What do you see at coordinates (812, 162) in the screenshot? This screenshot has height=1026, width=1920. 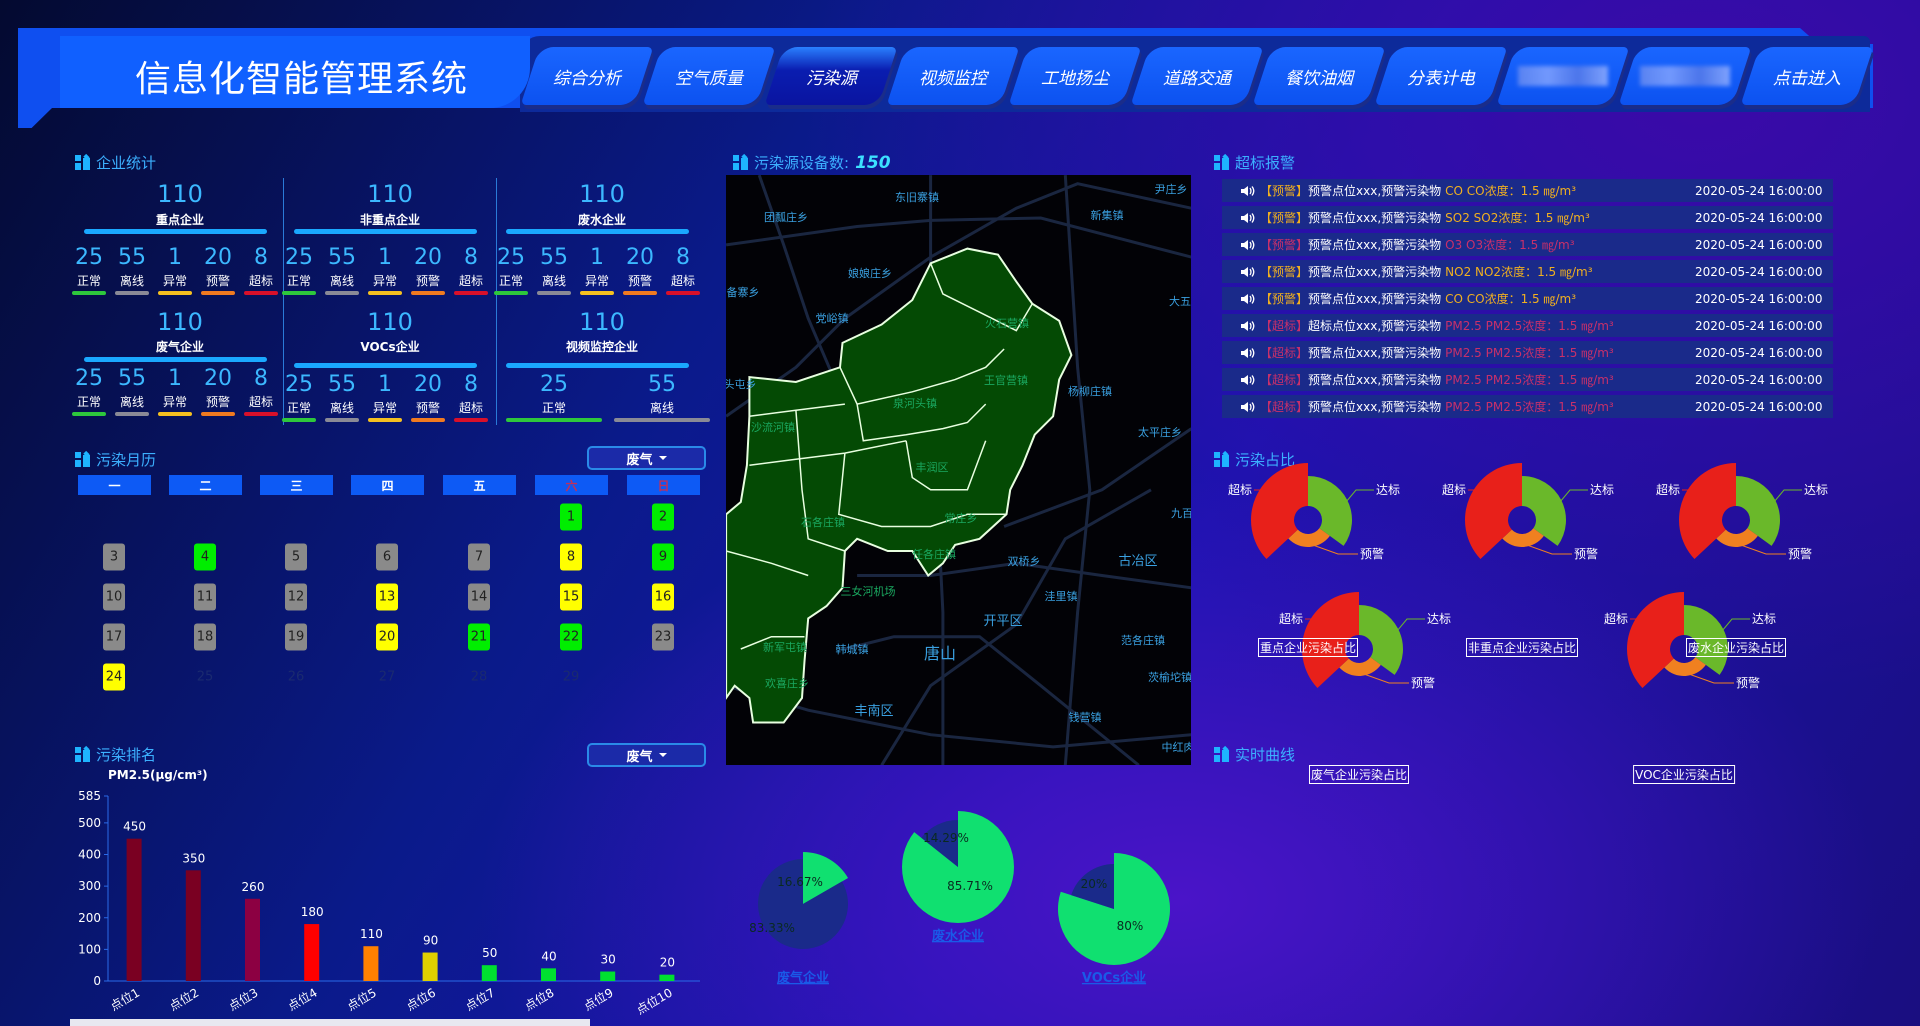 I see `section-map: 污染源设备数: 150` at bounding box center [812, 162].